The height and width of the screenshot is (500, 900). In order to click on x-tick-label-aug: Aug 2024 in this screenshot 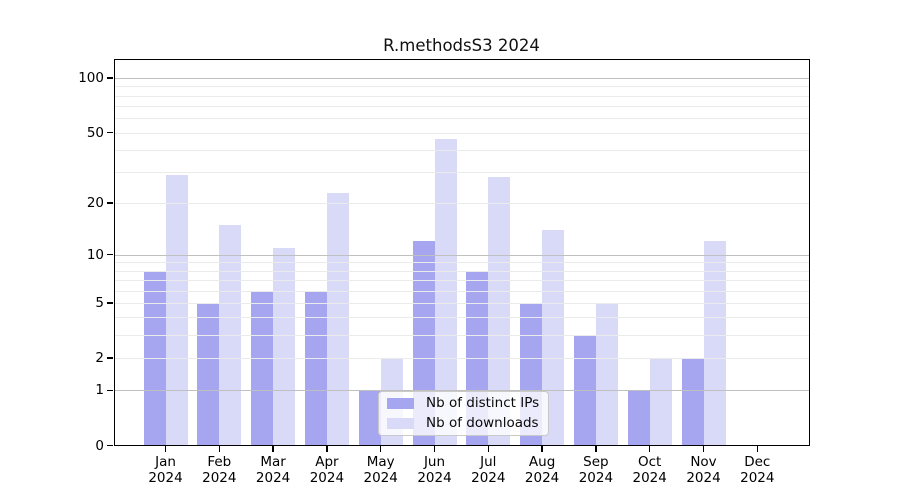, I will do `click(542, 470)`.